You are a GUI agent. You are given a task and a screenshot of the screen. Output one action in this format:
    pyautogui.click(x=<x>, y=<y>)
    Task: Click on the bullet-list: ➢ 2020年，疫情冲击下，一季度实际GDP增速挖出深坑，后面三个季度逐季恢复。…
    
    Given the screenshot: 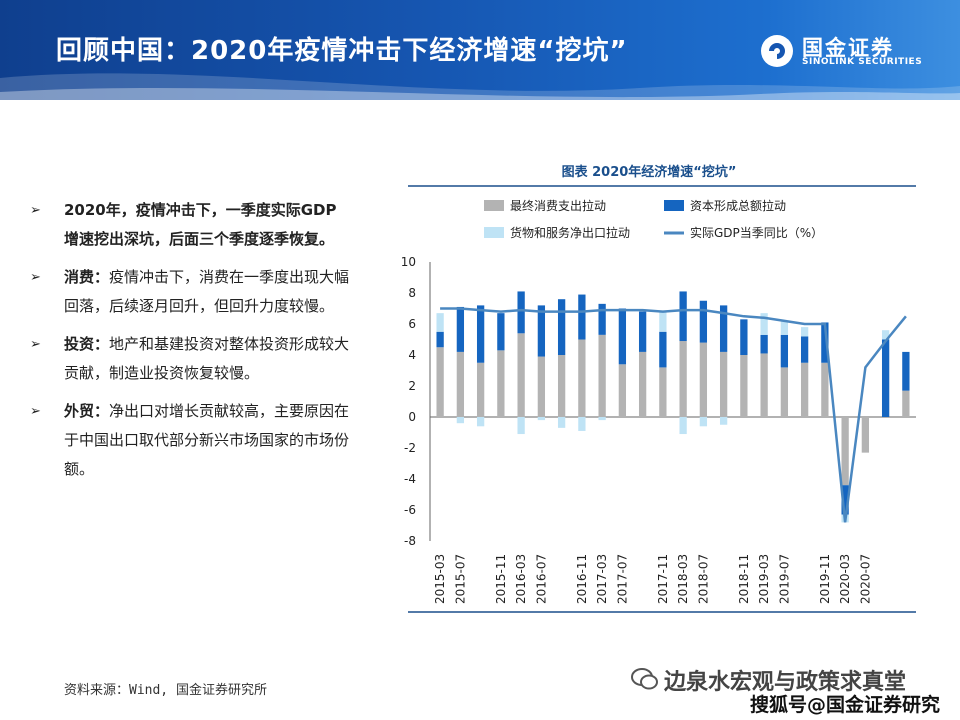 What is the action you would take?
    pyautogui.click(x=190, y=344)
    